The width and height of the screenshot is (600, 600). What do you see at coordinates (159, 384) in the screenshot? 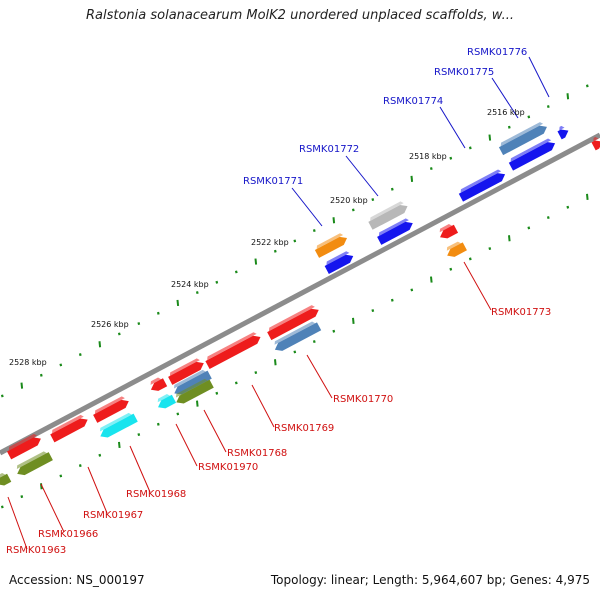
I see `gene-arrow-gene-red-d` at bounding box center [159, 384].